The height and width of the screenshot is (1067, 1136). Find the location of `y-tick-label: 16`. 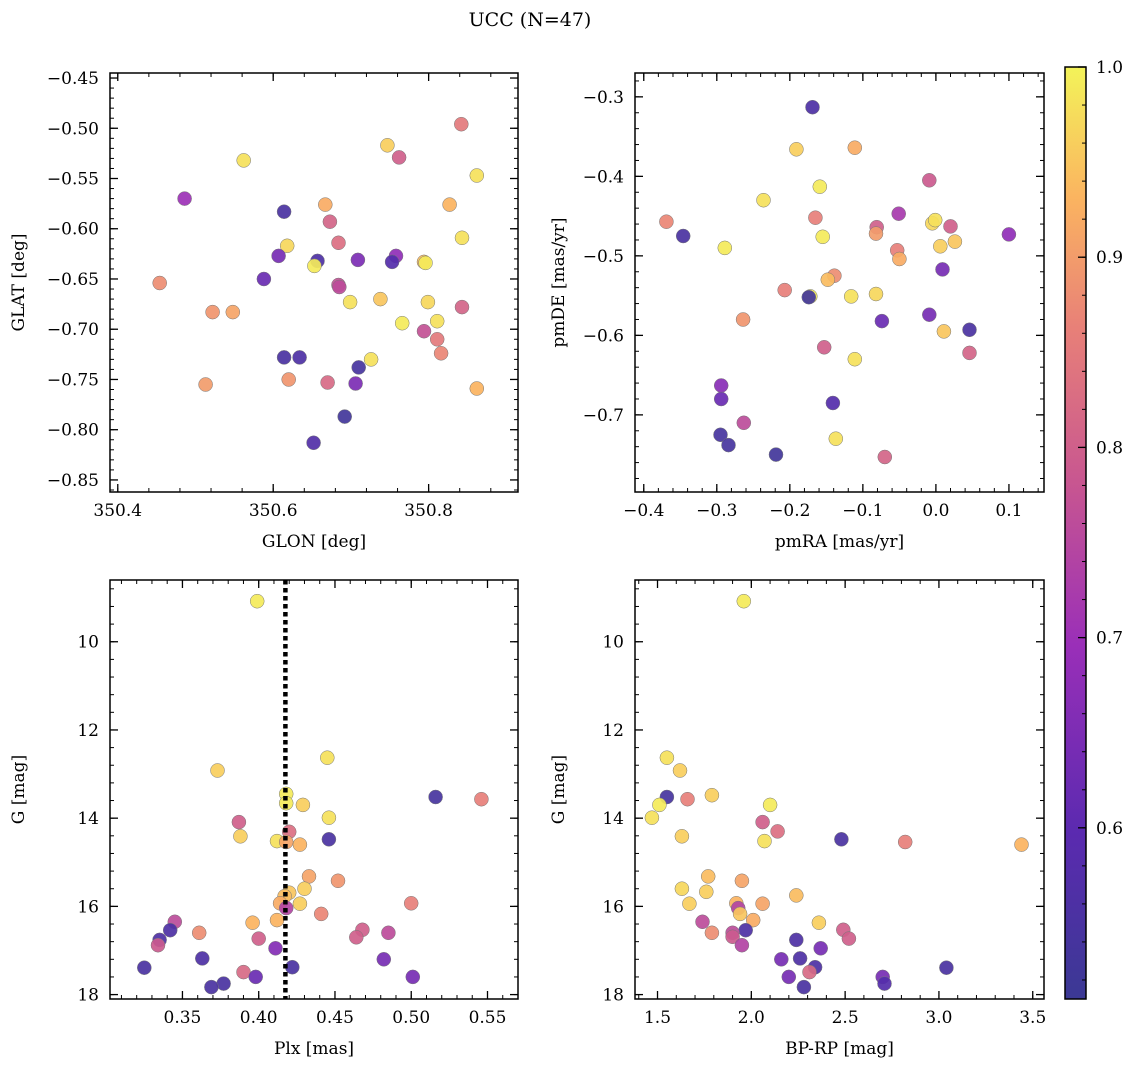

y-tick-label: 16 is located at coordinates (88, 907).